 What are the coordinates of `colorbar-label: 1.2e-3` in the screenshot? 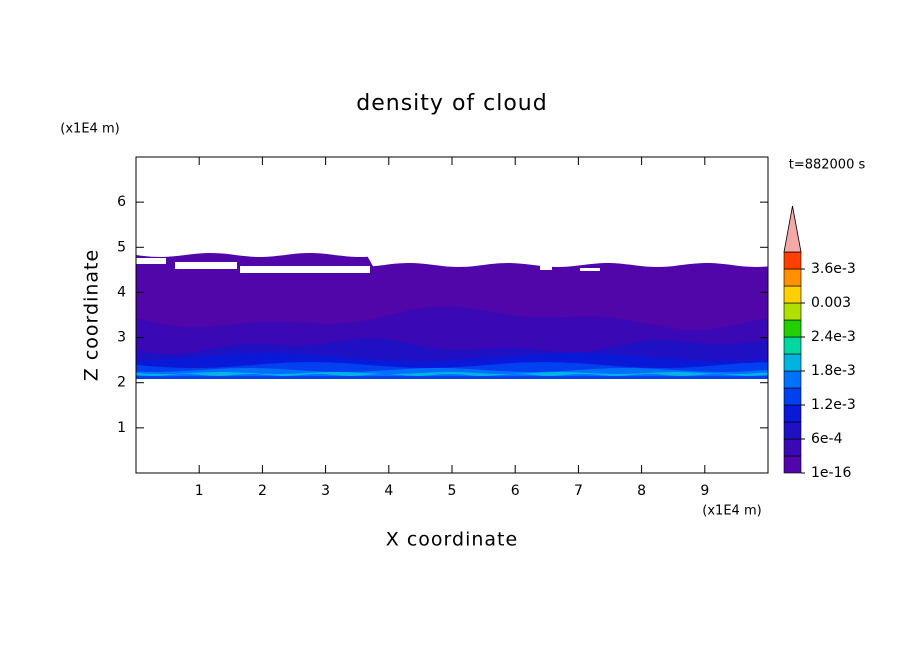 It's located at (833, 405).